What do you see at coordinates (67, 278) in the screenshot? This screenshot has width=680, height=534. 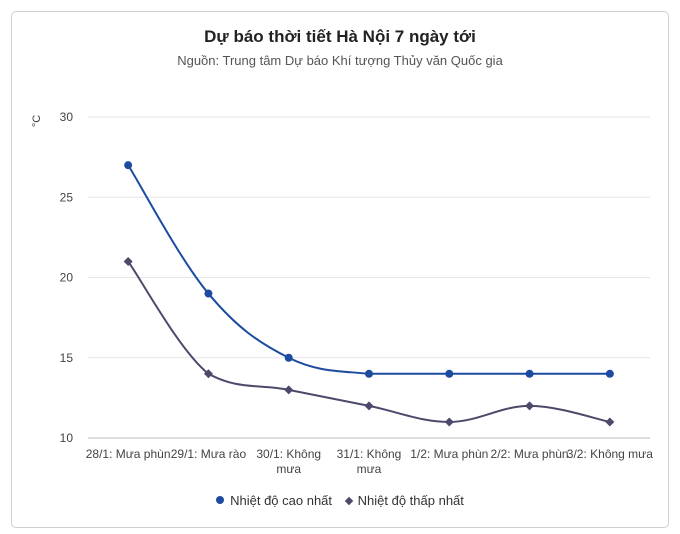 I see `y-tick-label: 20` at bounding box center [67, 278].